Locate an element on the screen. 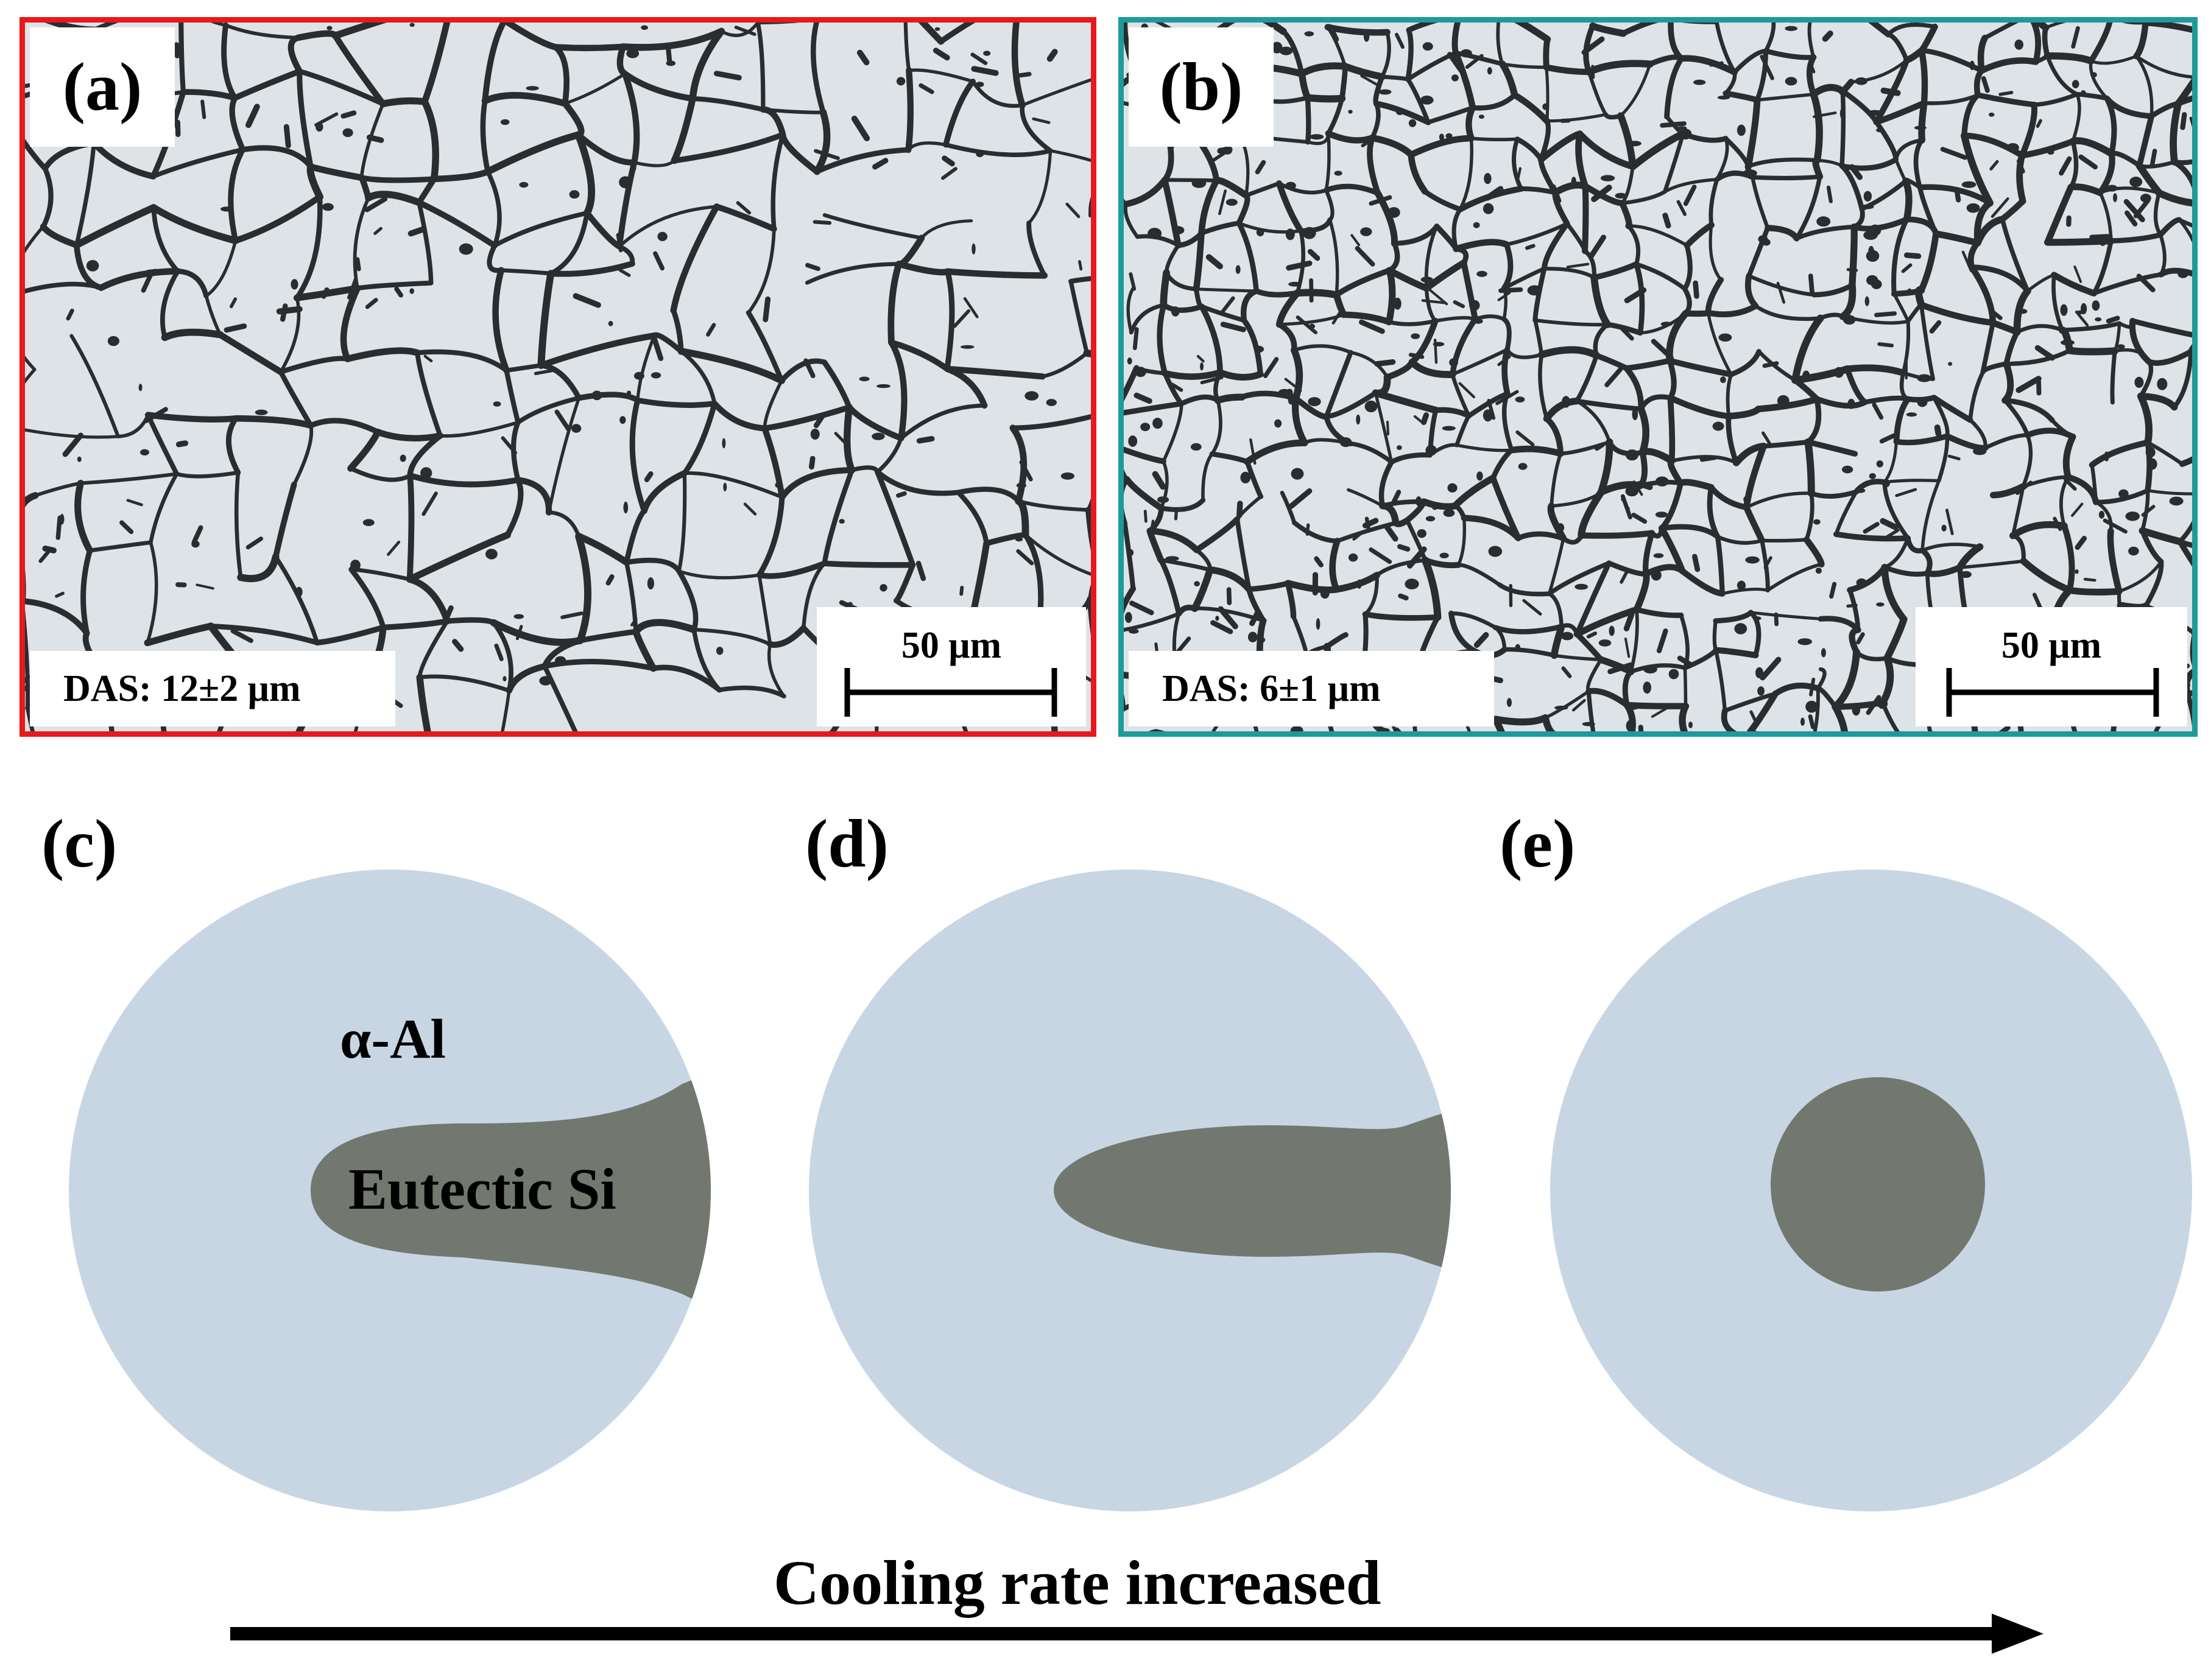 This screenshot has height=1680, width=2211. scale-bar-line-a is located at coordinates (951, 692).